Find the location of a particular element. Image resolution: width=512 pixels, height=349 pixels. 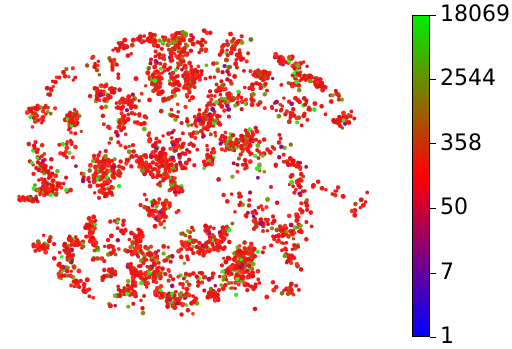

colorbar-tick is located at coordinates (433, 79).